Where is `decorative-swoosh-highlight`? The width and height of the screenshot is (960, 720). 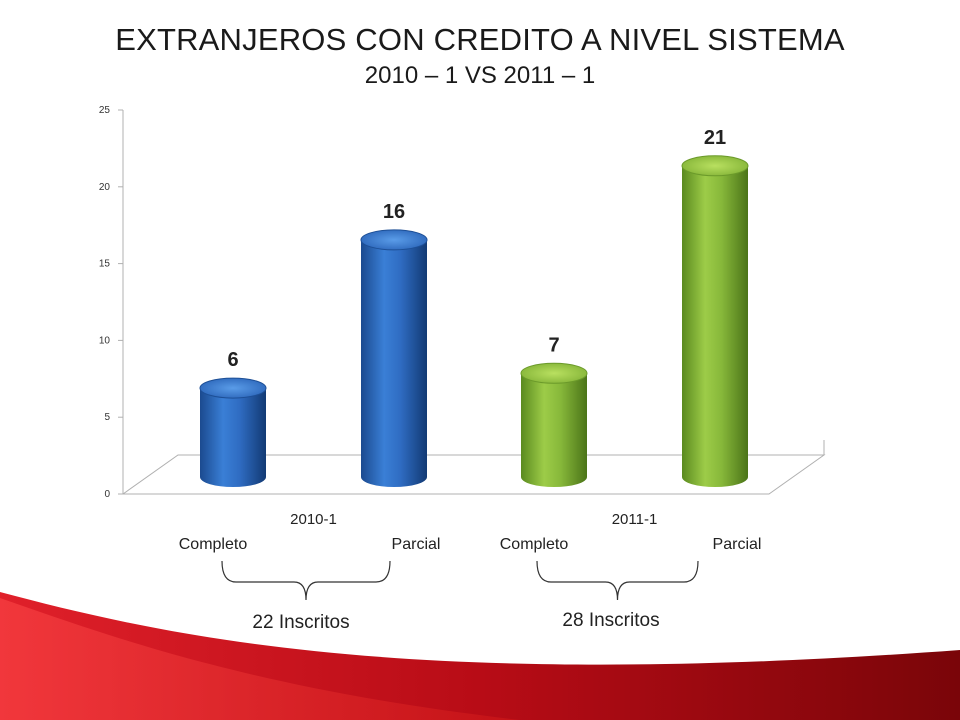
decorative-swoosh-highlight is located at coordinates (260, 659).